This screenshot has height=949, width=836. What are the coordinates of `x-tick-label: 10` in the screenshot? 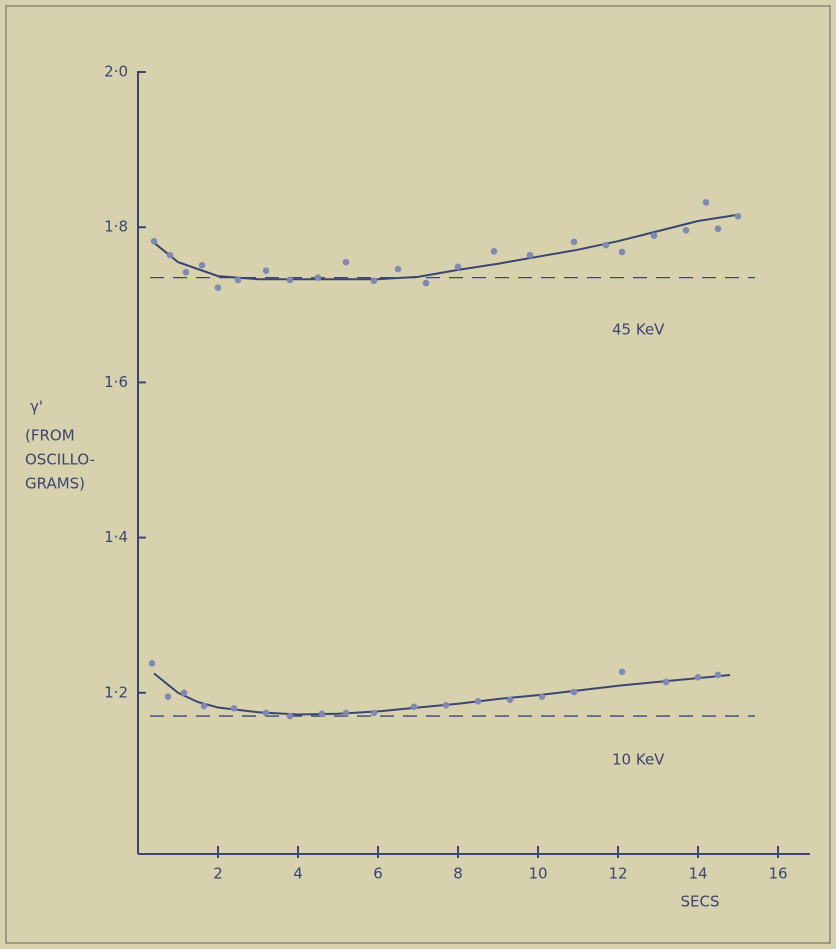 It's located at (537, 874).